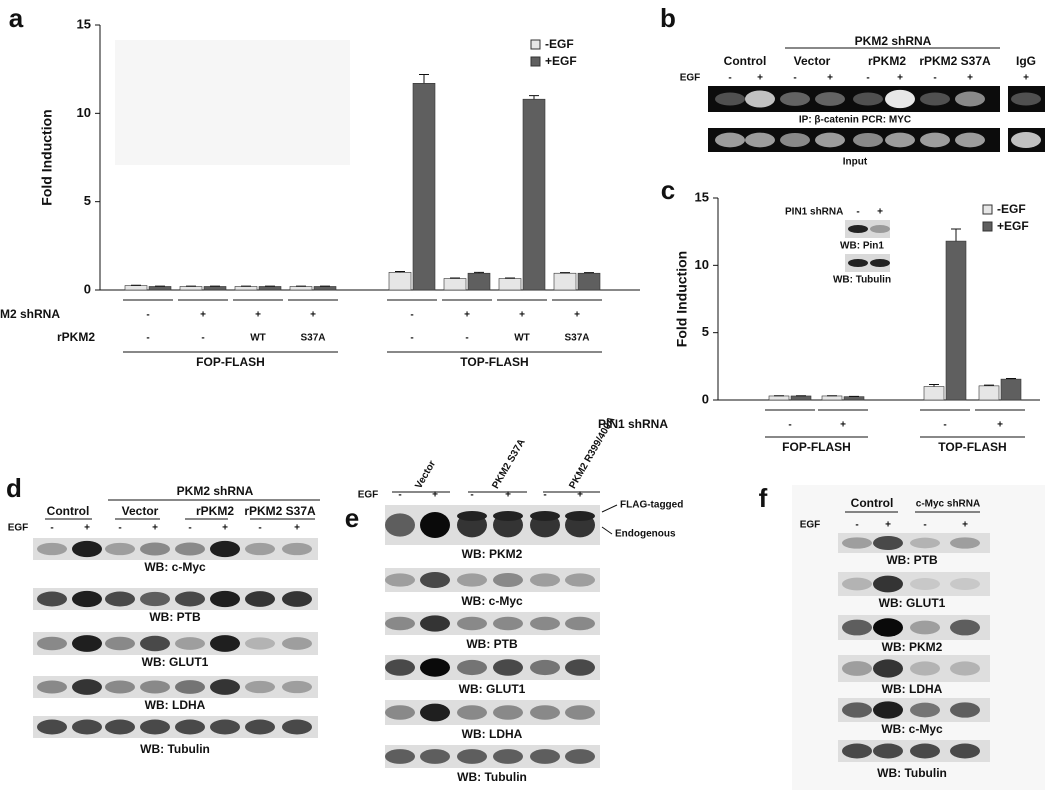 The height and width of the screenshot is (794, 1050). What do you see at coordinates (668, 190) in the screenshot?
I see `panel-label: c` at bounding box center [668, 190].